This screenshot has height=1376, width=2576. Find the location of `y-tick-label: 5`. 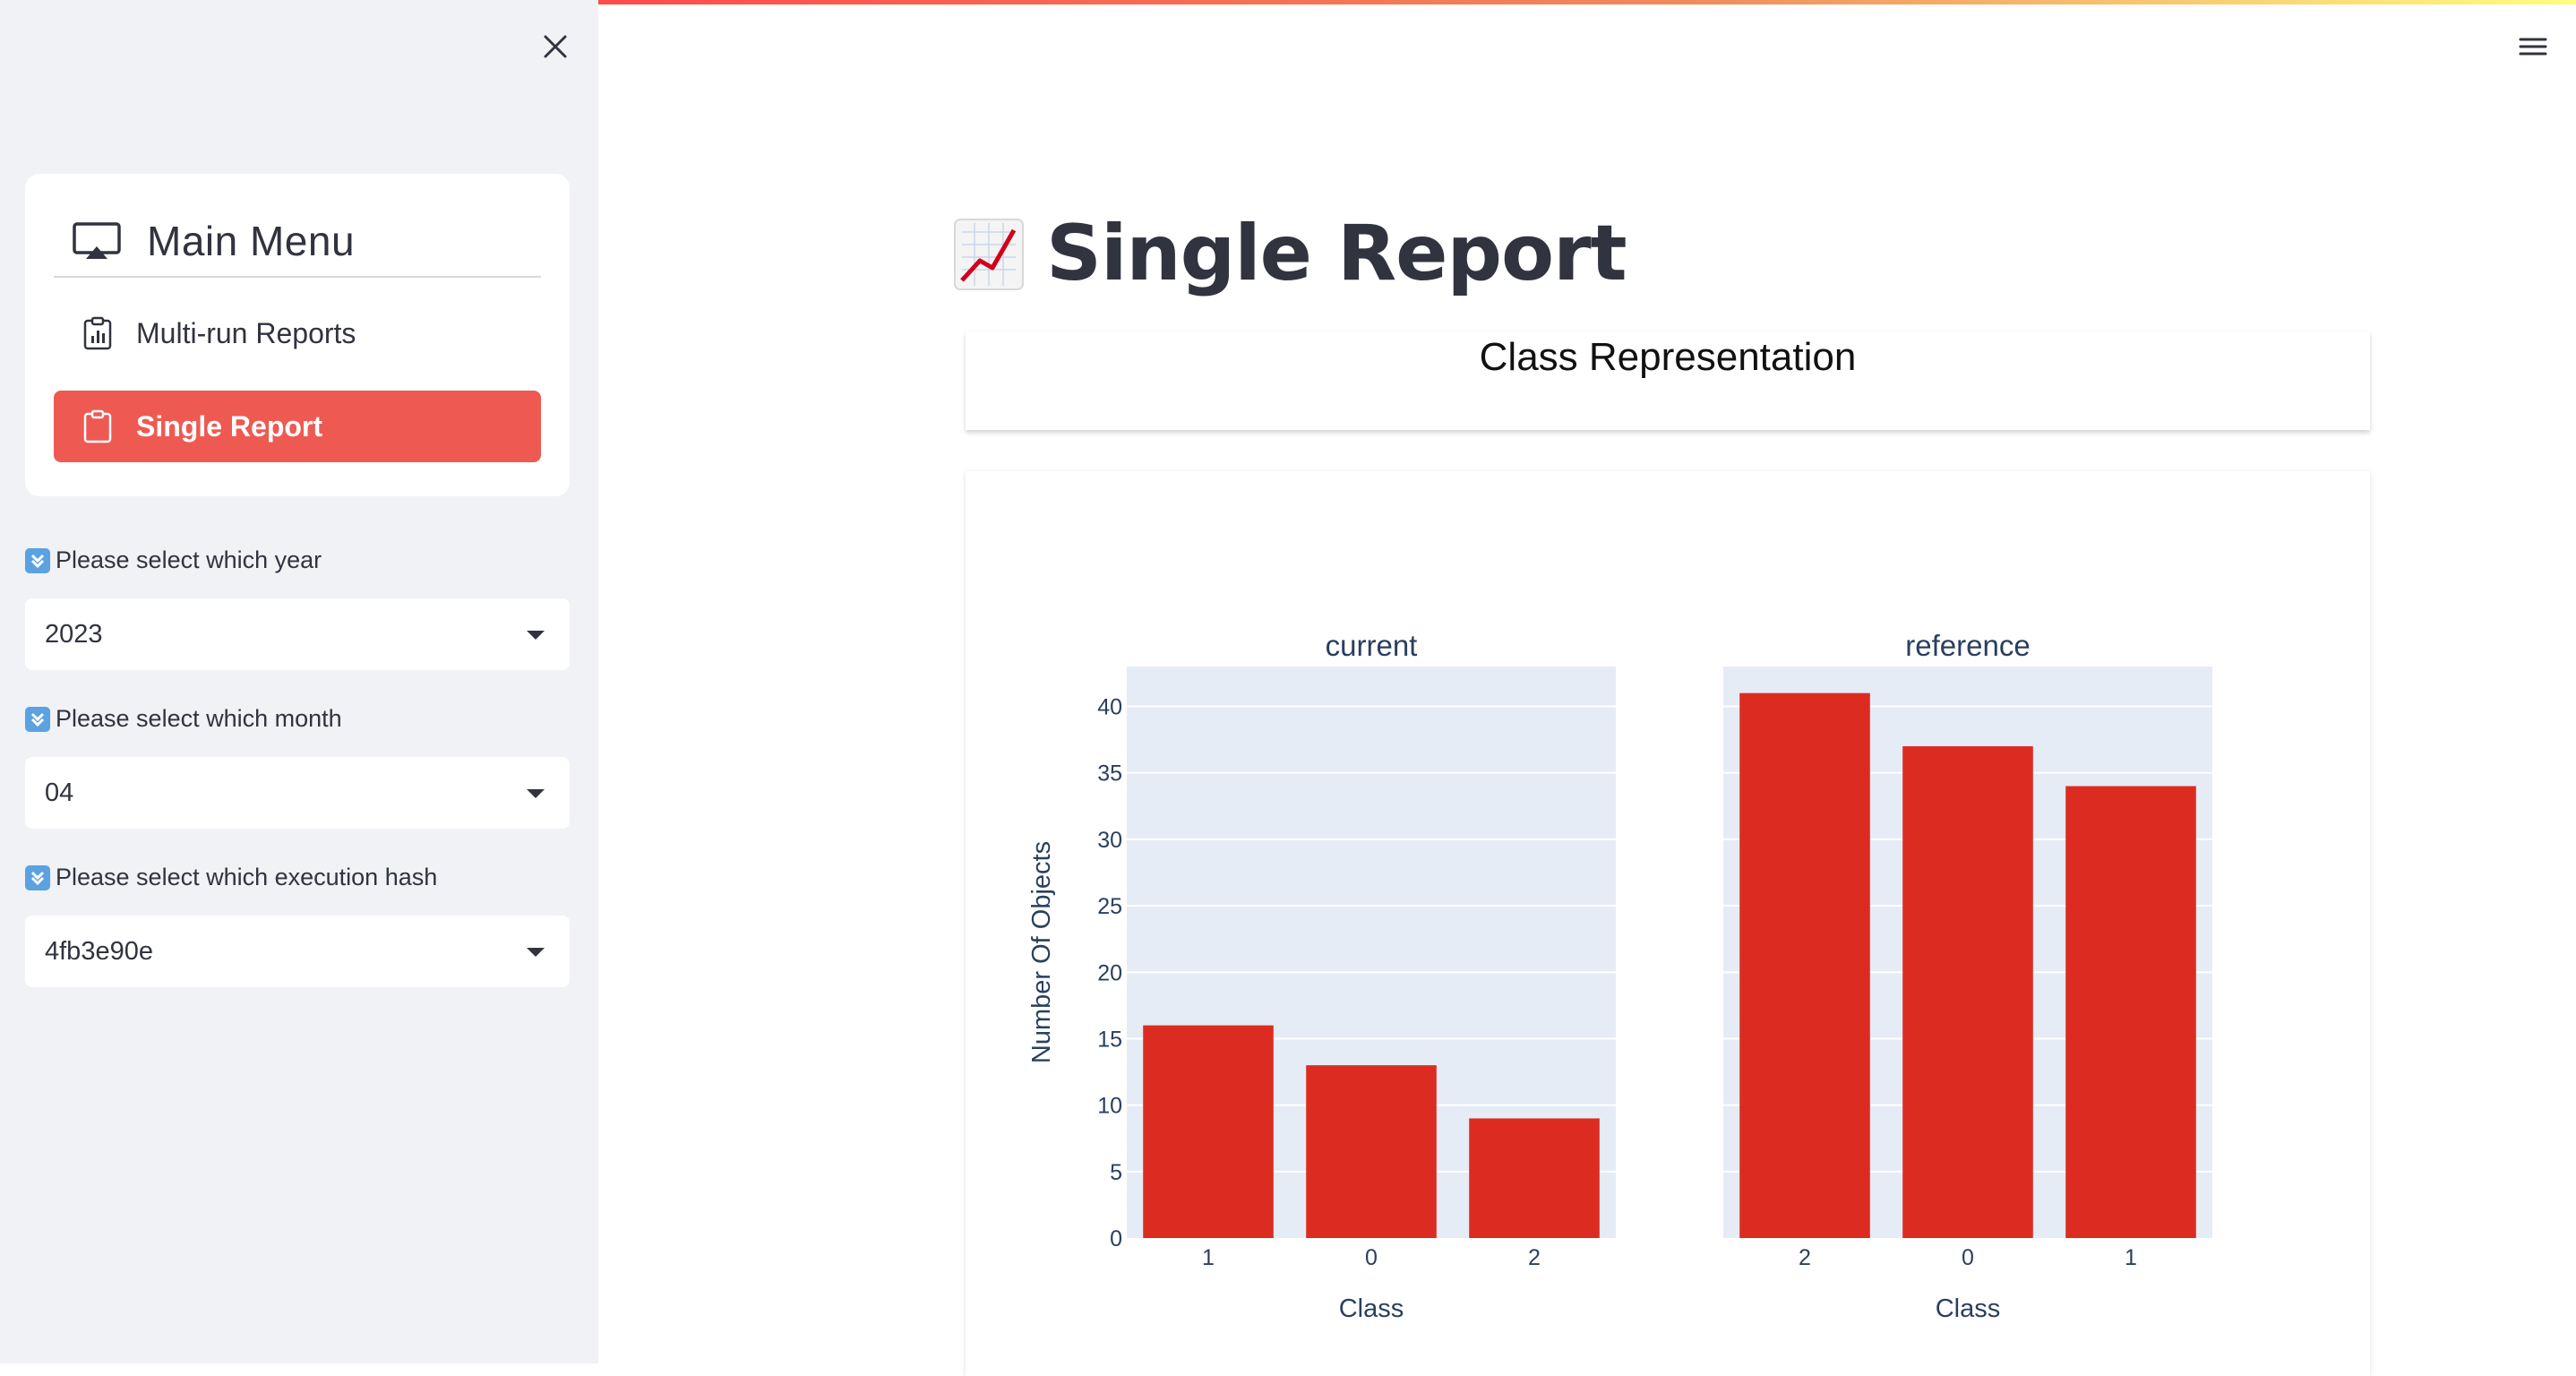

y-tick-label: 5 is located at coordinates (1116, 1172).